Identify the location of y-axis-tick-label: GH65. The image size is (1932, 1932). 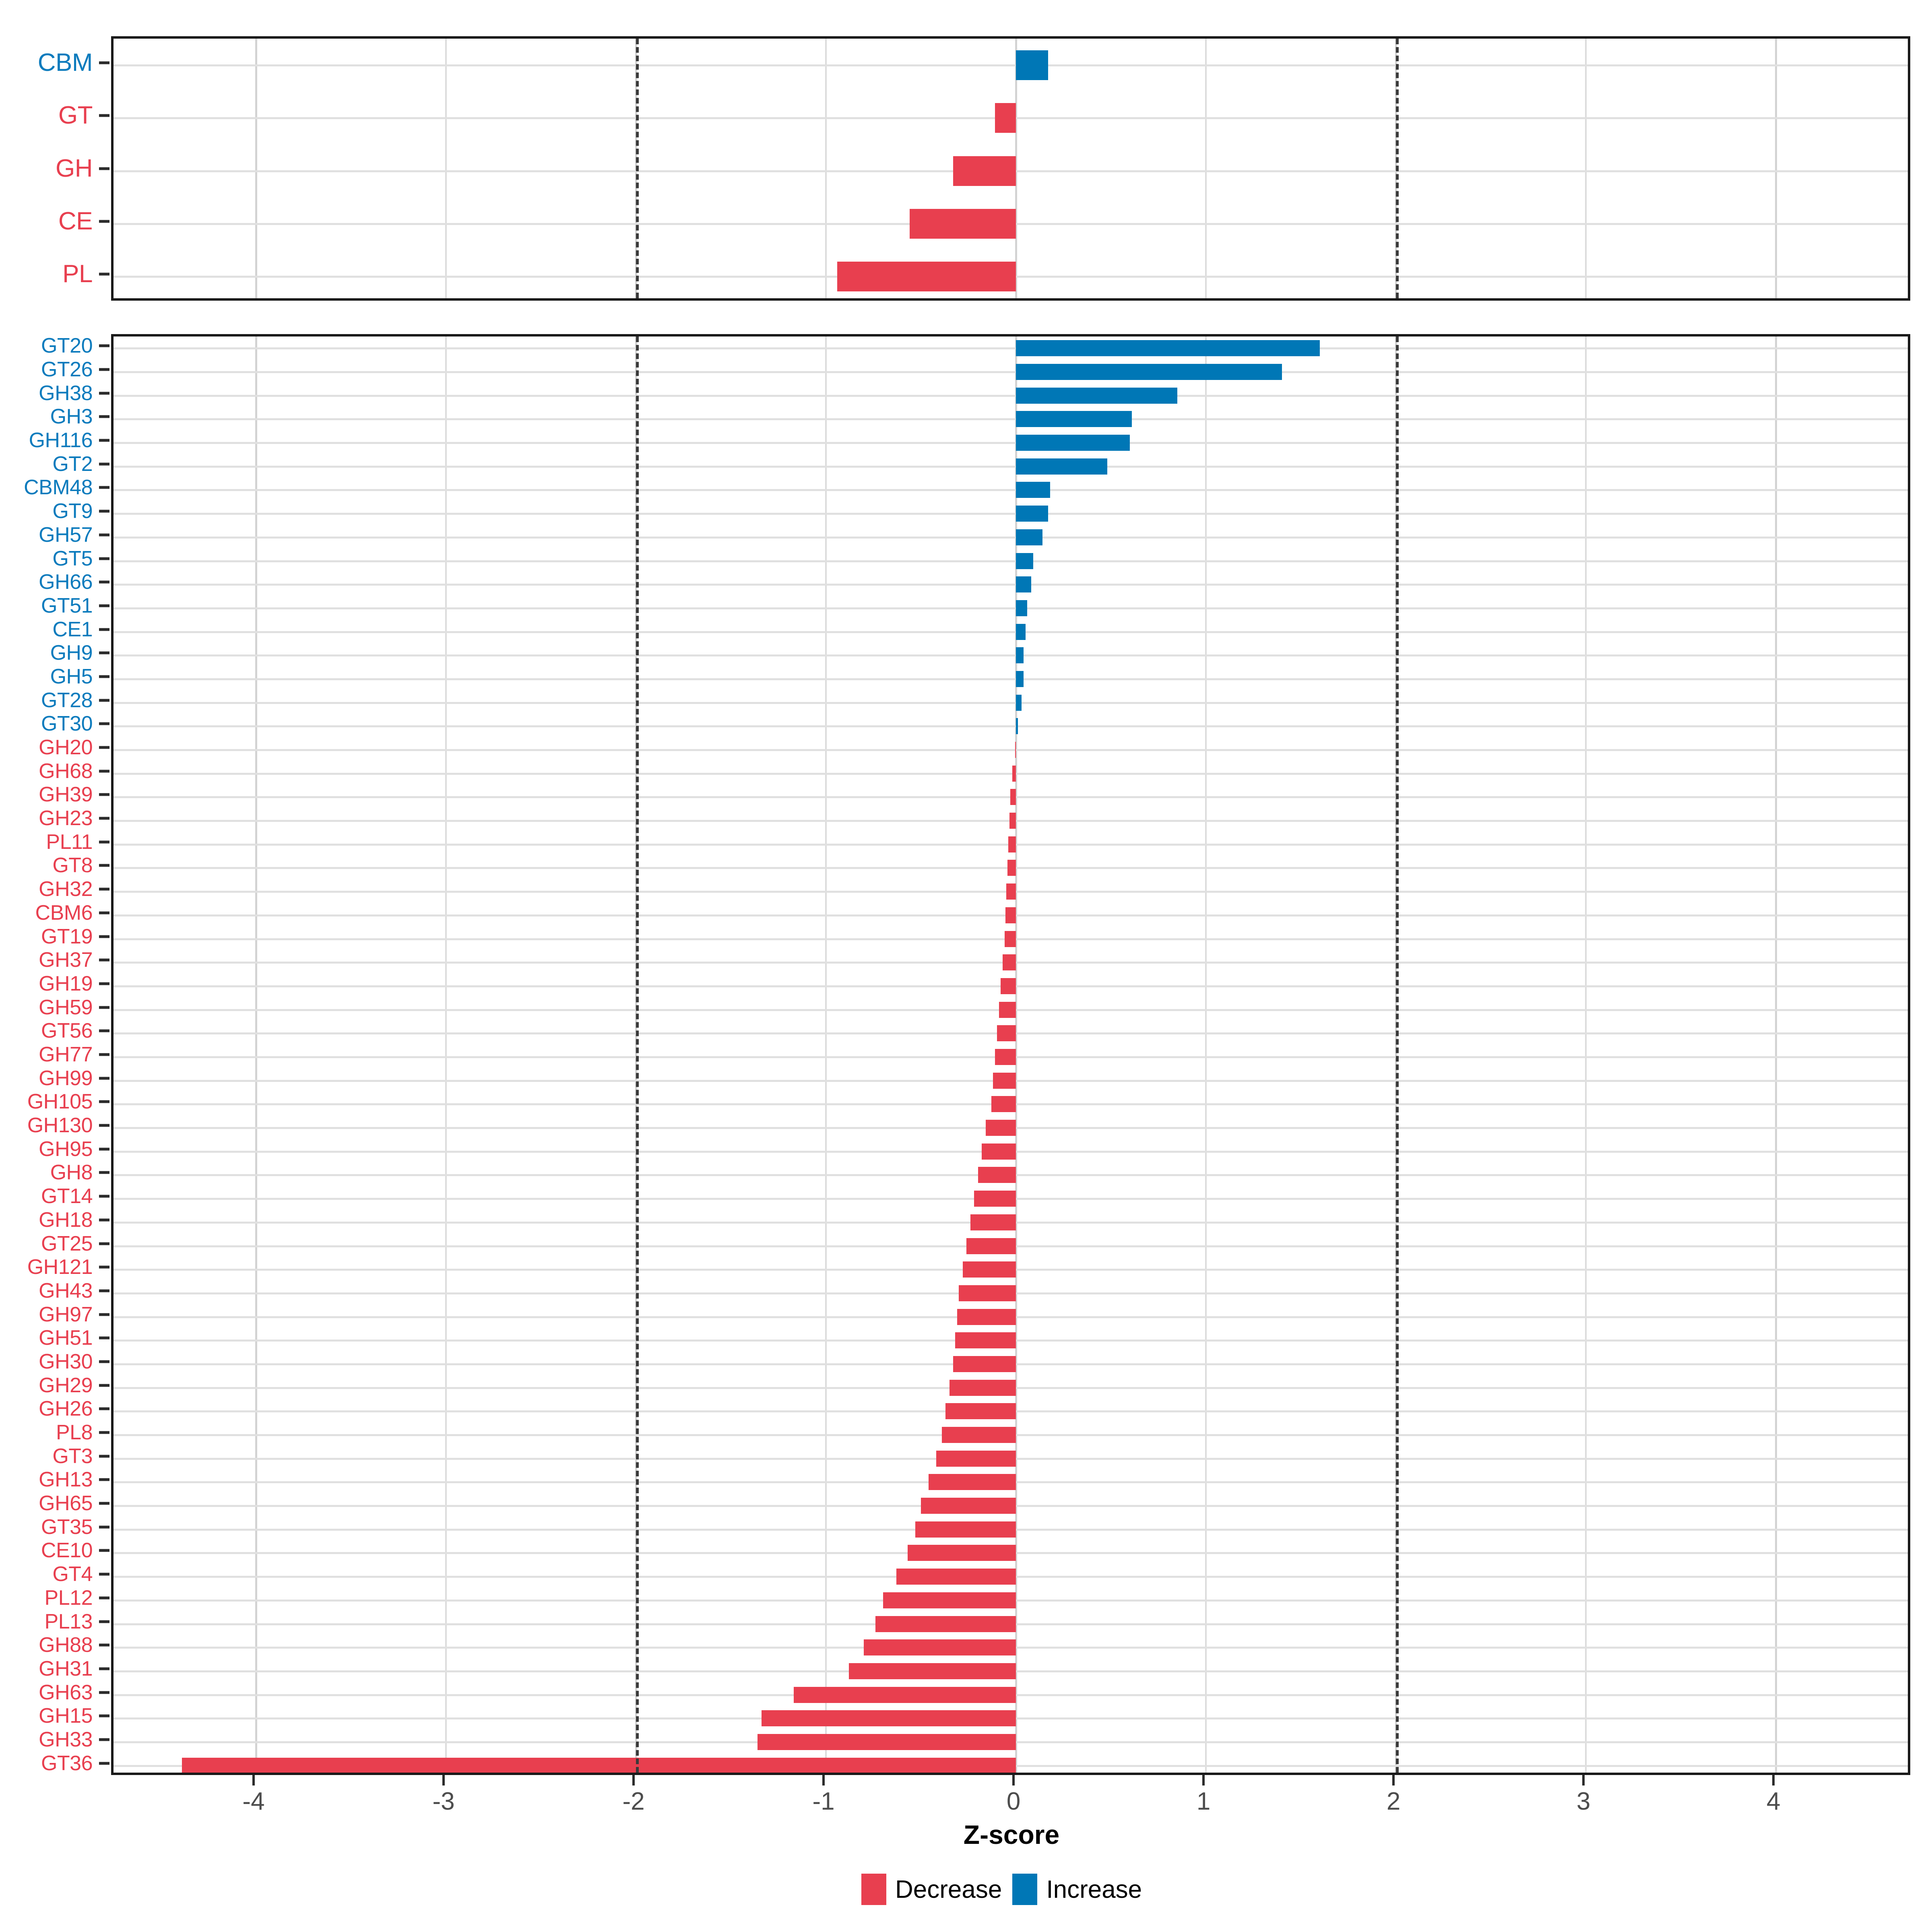
(66, 1503).